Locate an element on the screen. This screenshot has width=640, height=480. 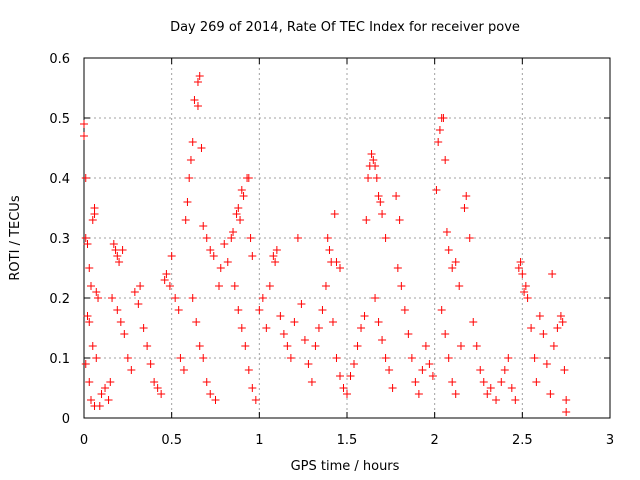
x-tick-label: 0 is located at coordinates (84, 440).